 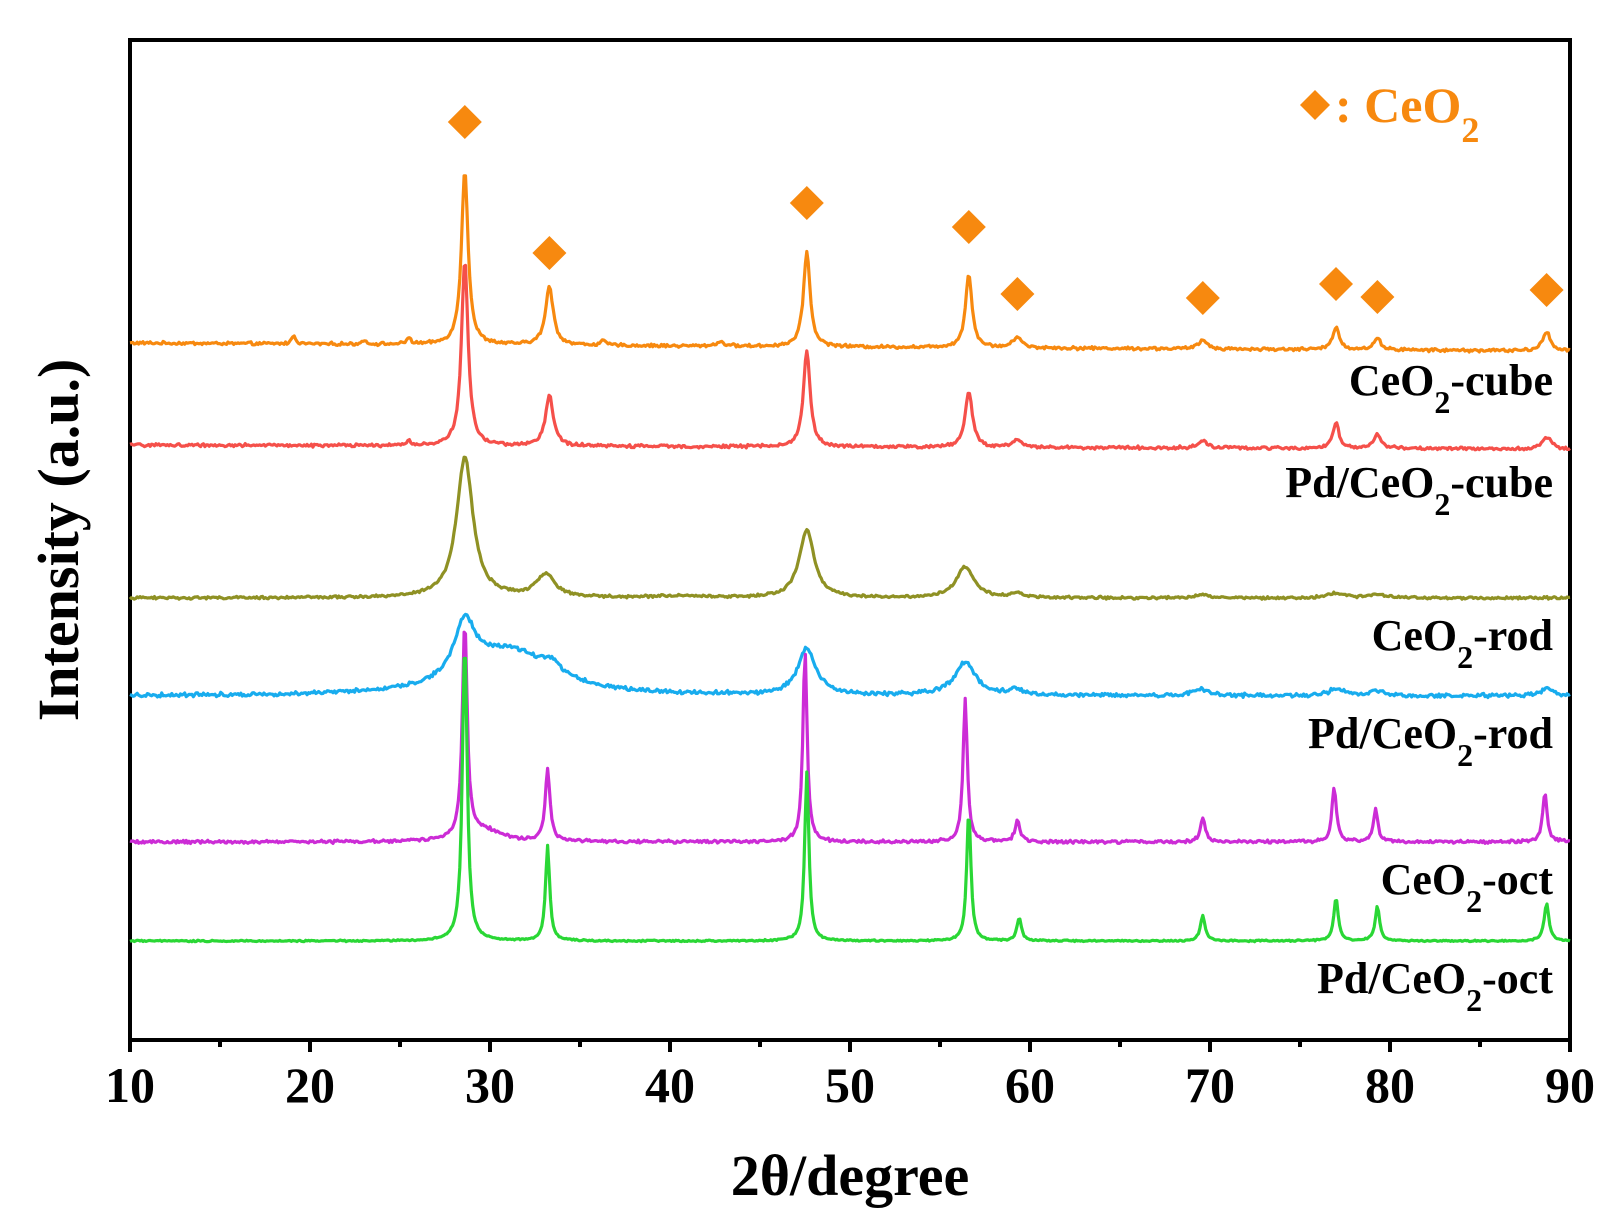 What do you see at coordinates (1570, 1085) in the screenshot?
I see `x-tick-label: 90` at bounding box center [1570, 1085].